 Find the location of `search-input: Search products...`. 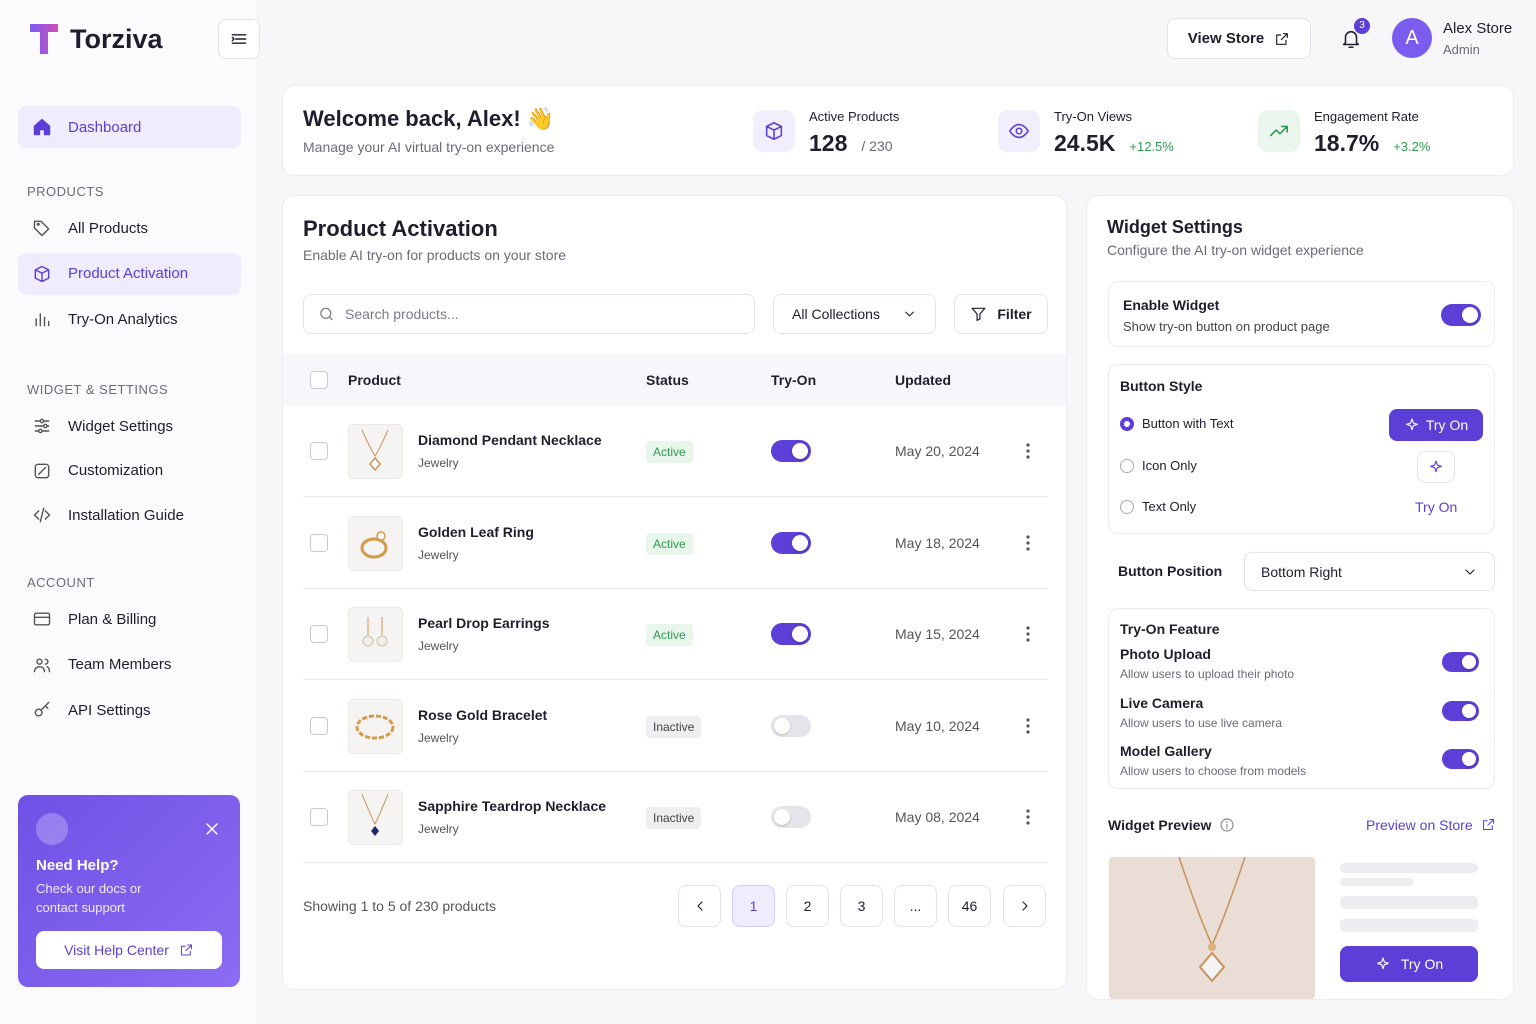

search-input: Search products... is located at coordinates (529, 314).